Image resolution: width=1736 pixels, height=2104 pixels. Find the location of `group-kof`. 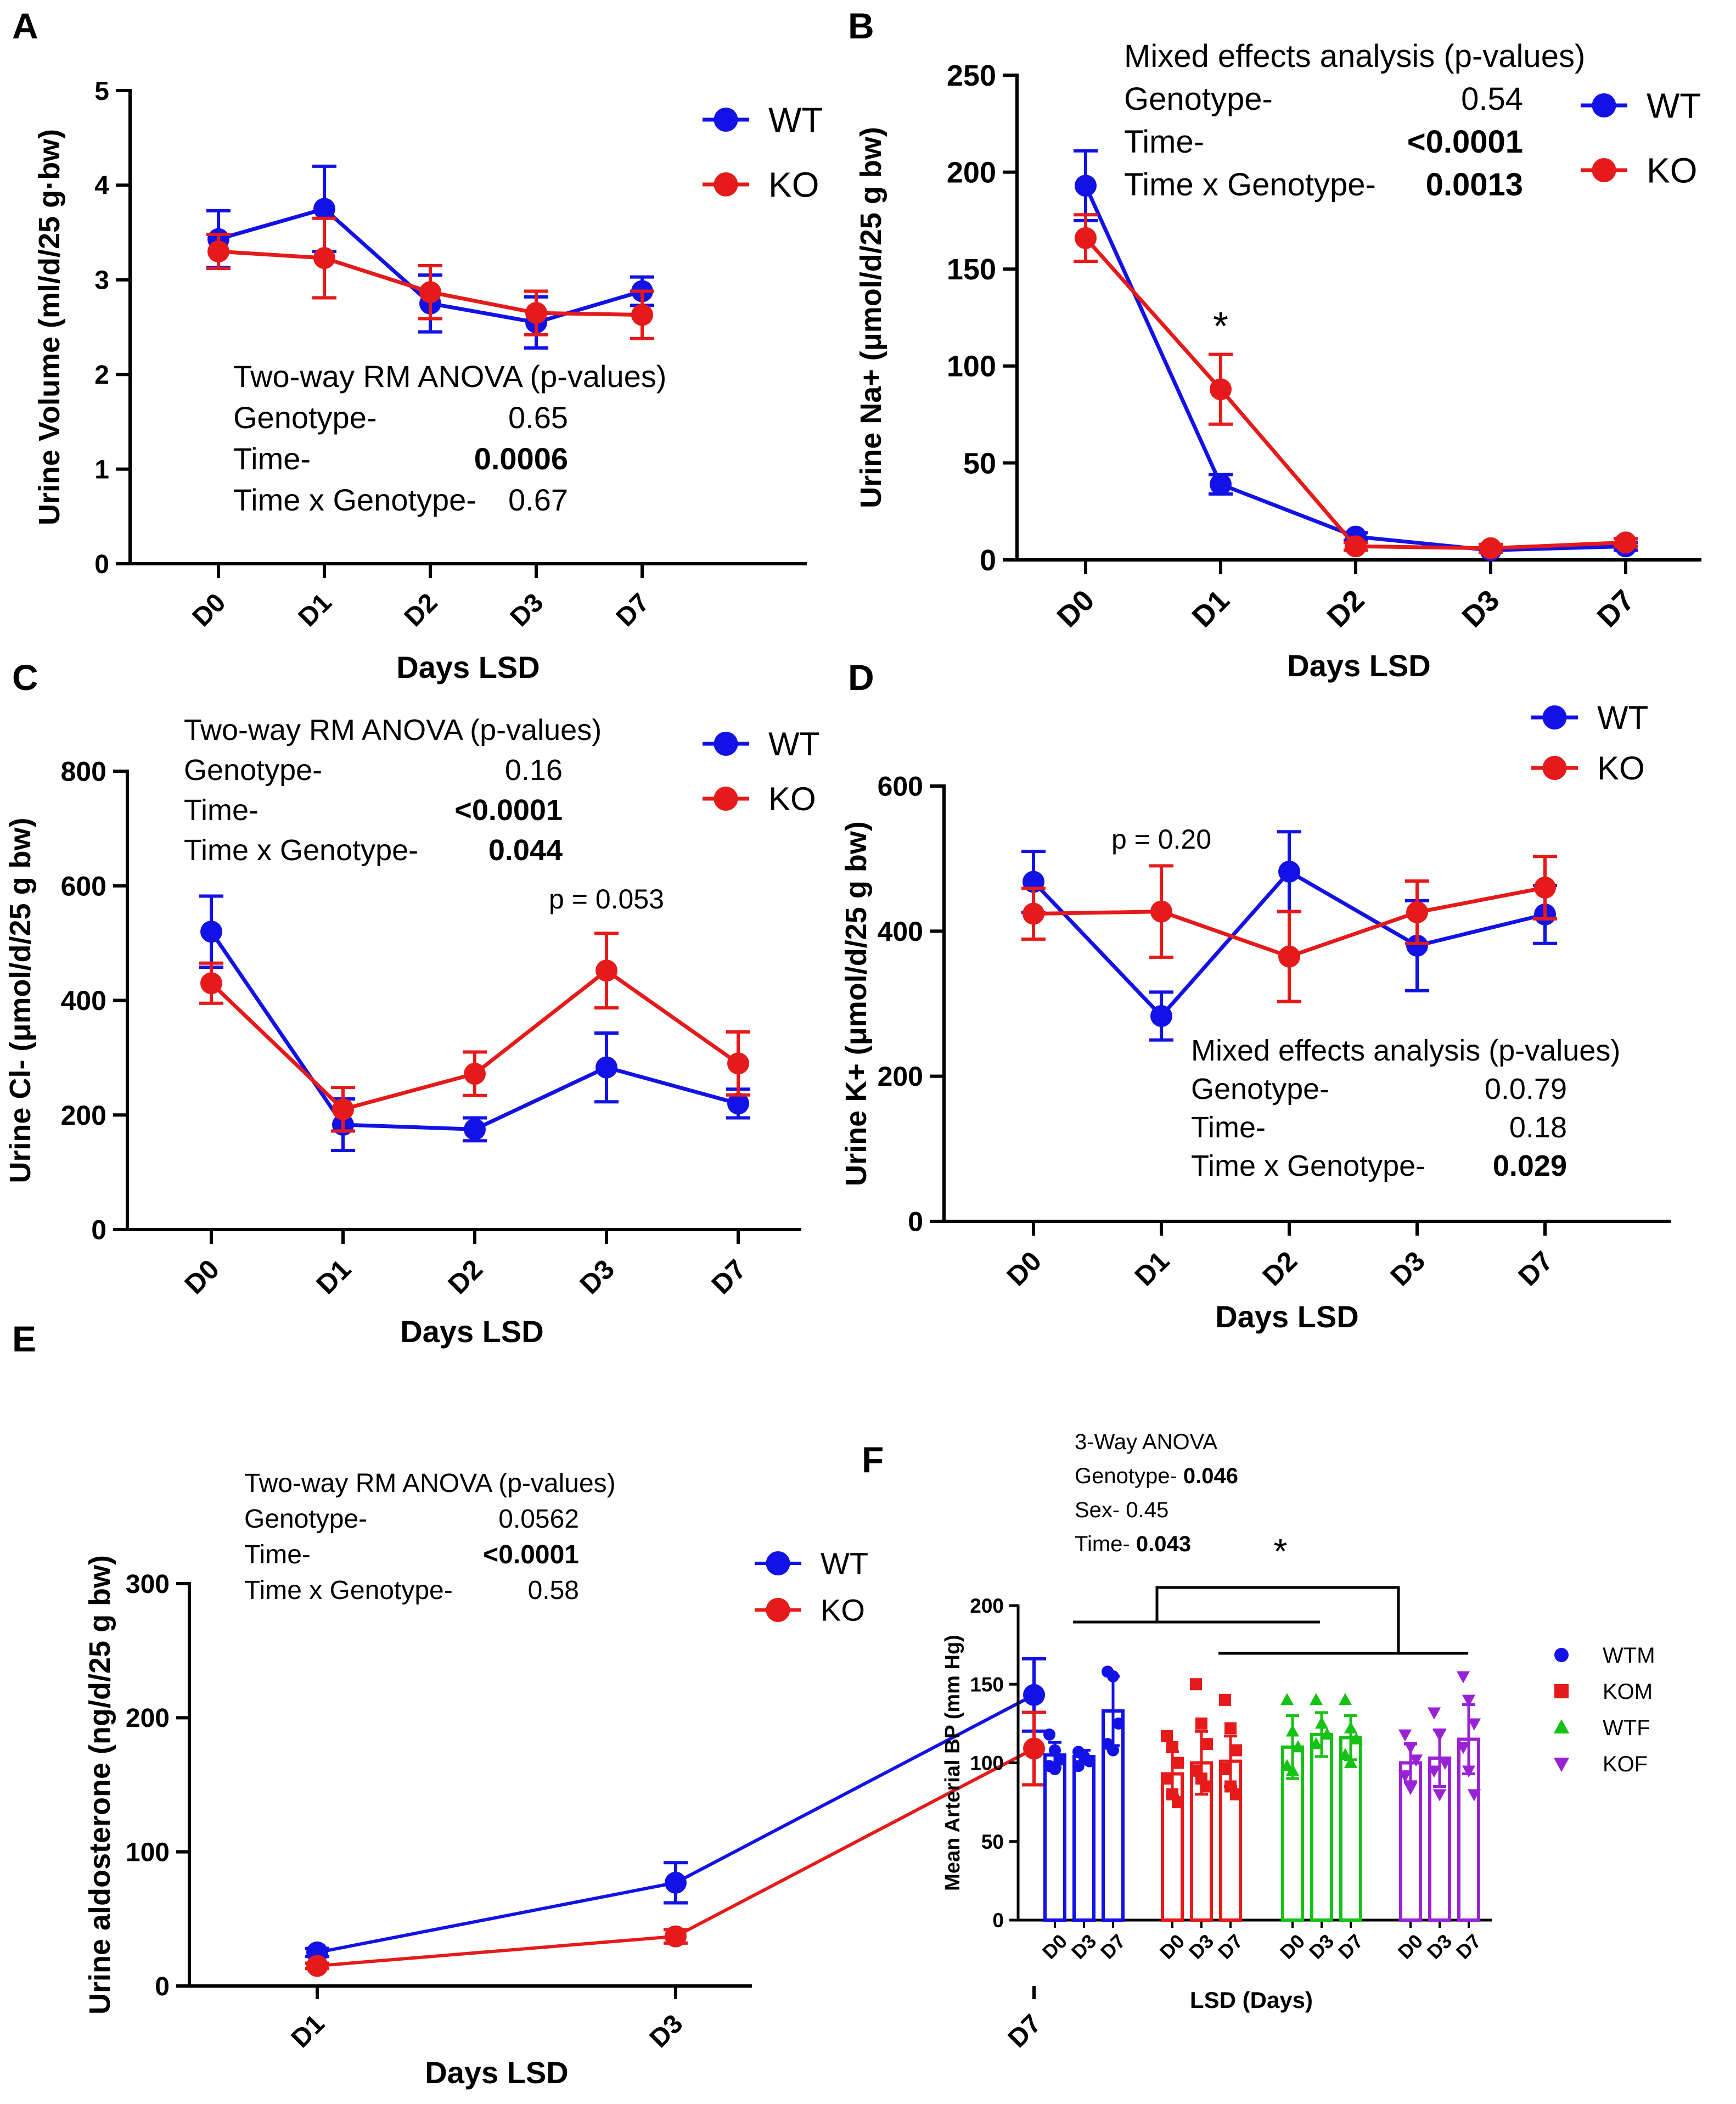

group-kof is located at coordinates (1439, 1796).